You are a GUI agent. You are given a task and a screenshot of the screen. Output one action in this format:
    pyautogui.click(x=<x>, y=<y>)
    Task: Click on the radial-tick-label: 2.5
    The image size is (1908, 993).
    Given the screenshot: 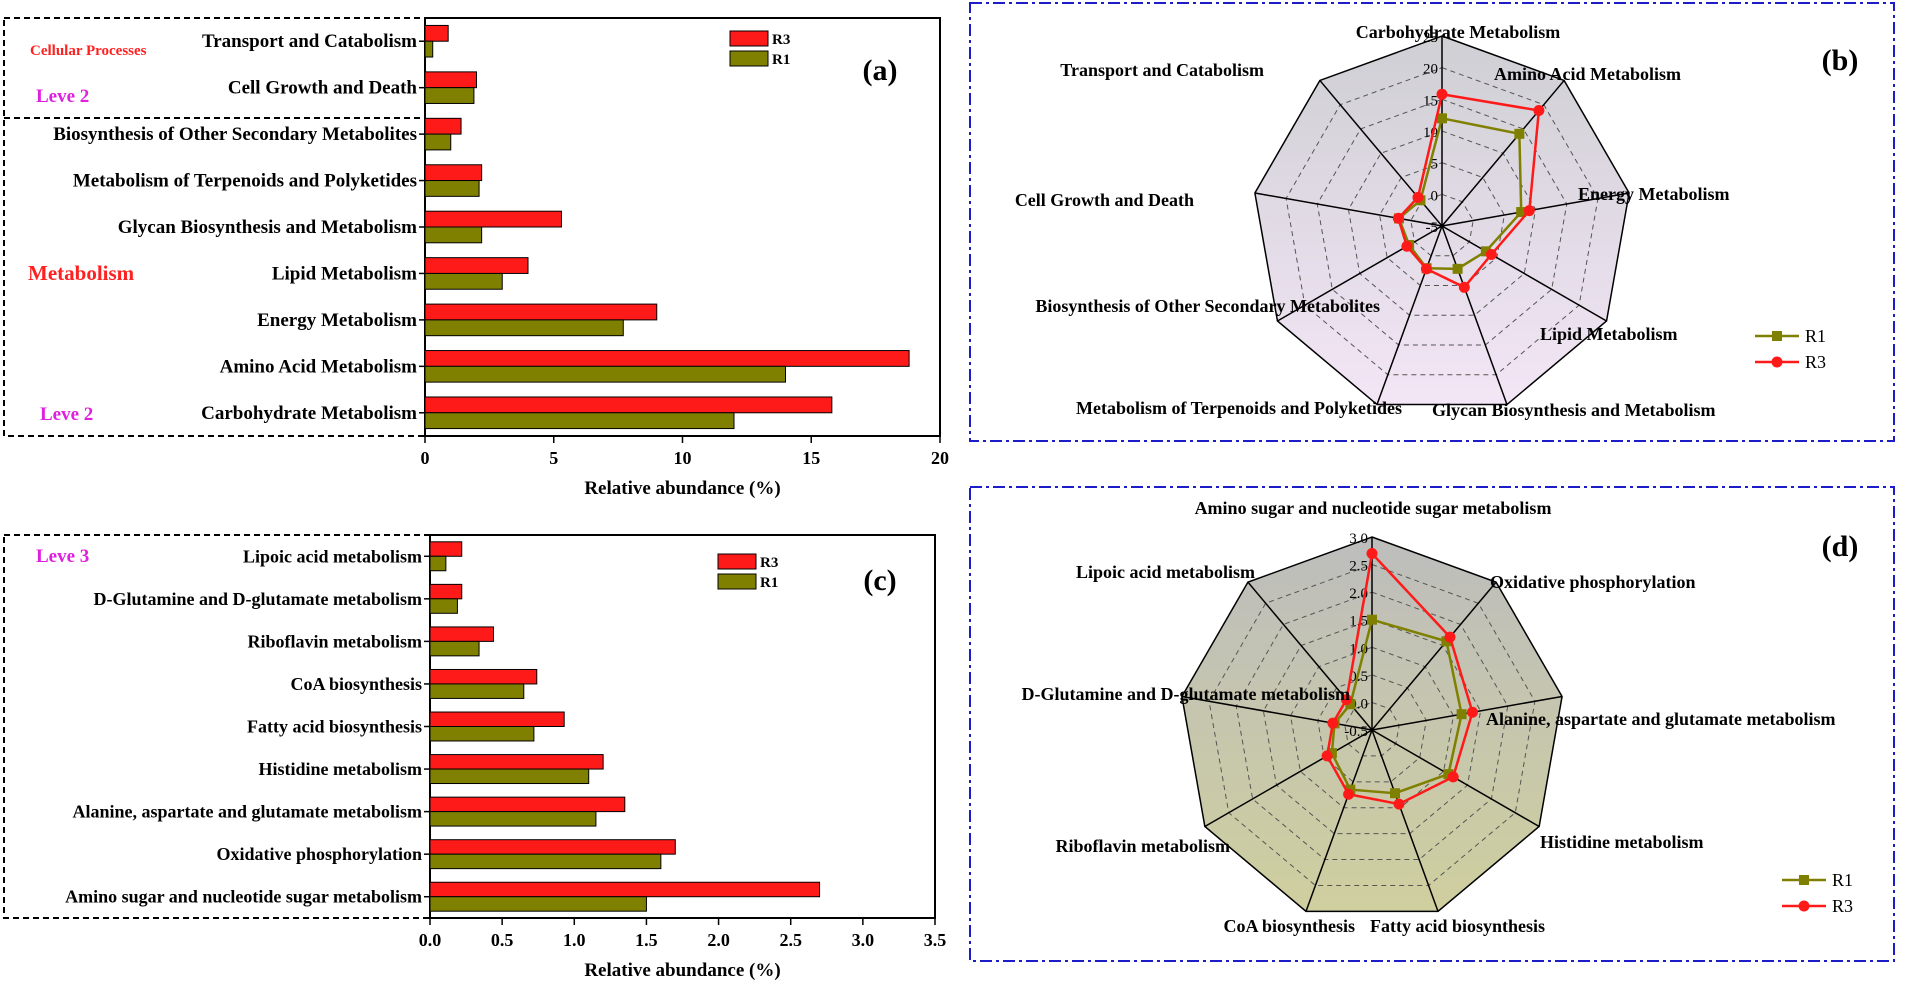 What is the action you would take?
    pyautogui.click(x=1358, y=567)
    